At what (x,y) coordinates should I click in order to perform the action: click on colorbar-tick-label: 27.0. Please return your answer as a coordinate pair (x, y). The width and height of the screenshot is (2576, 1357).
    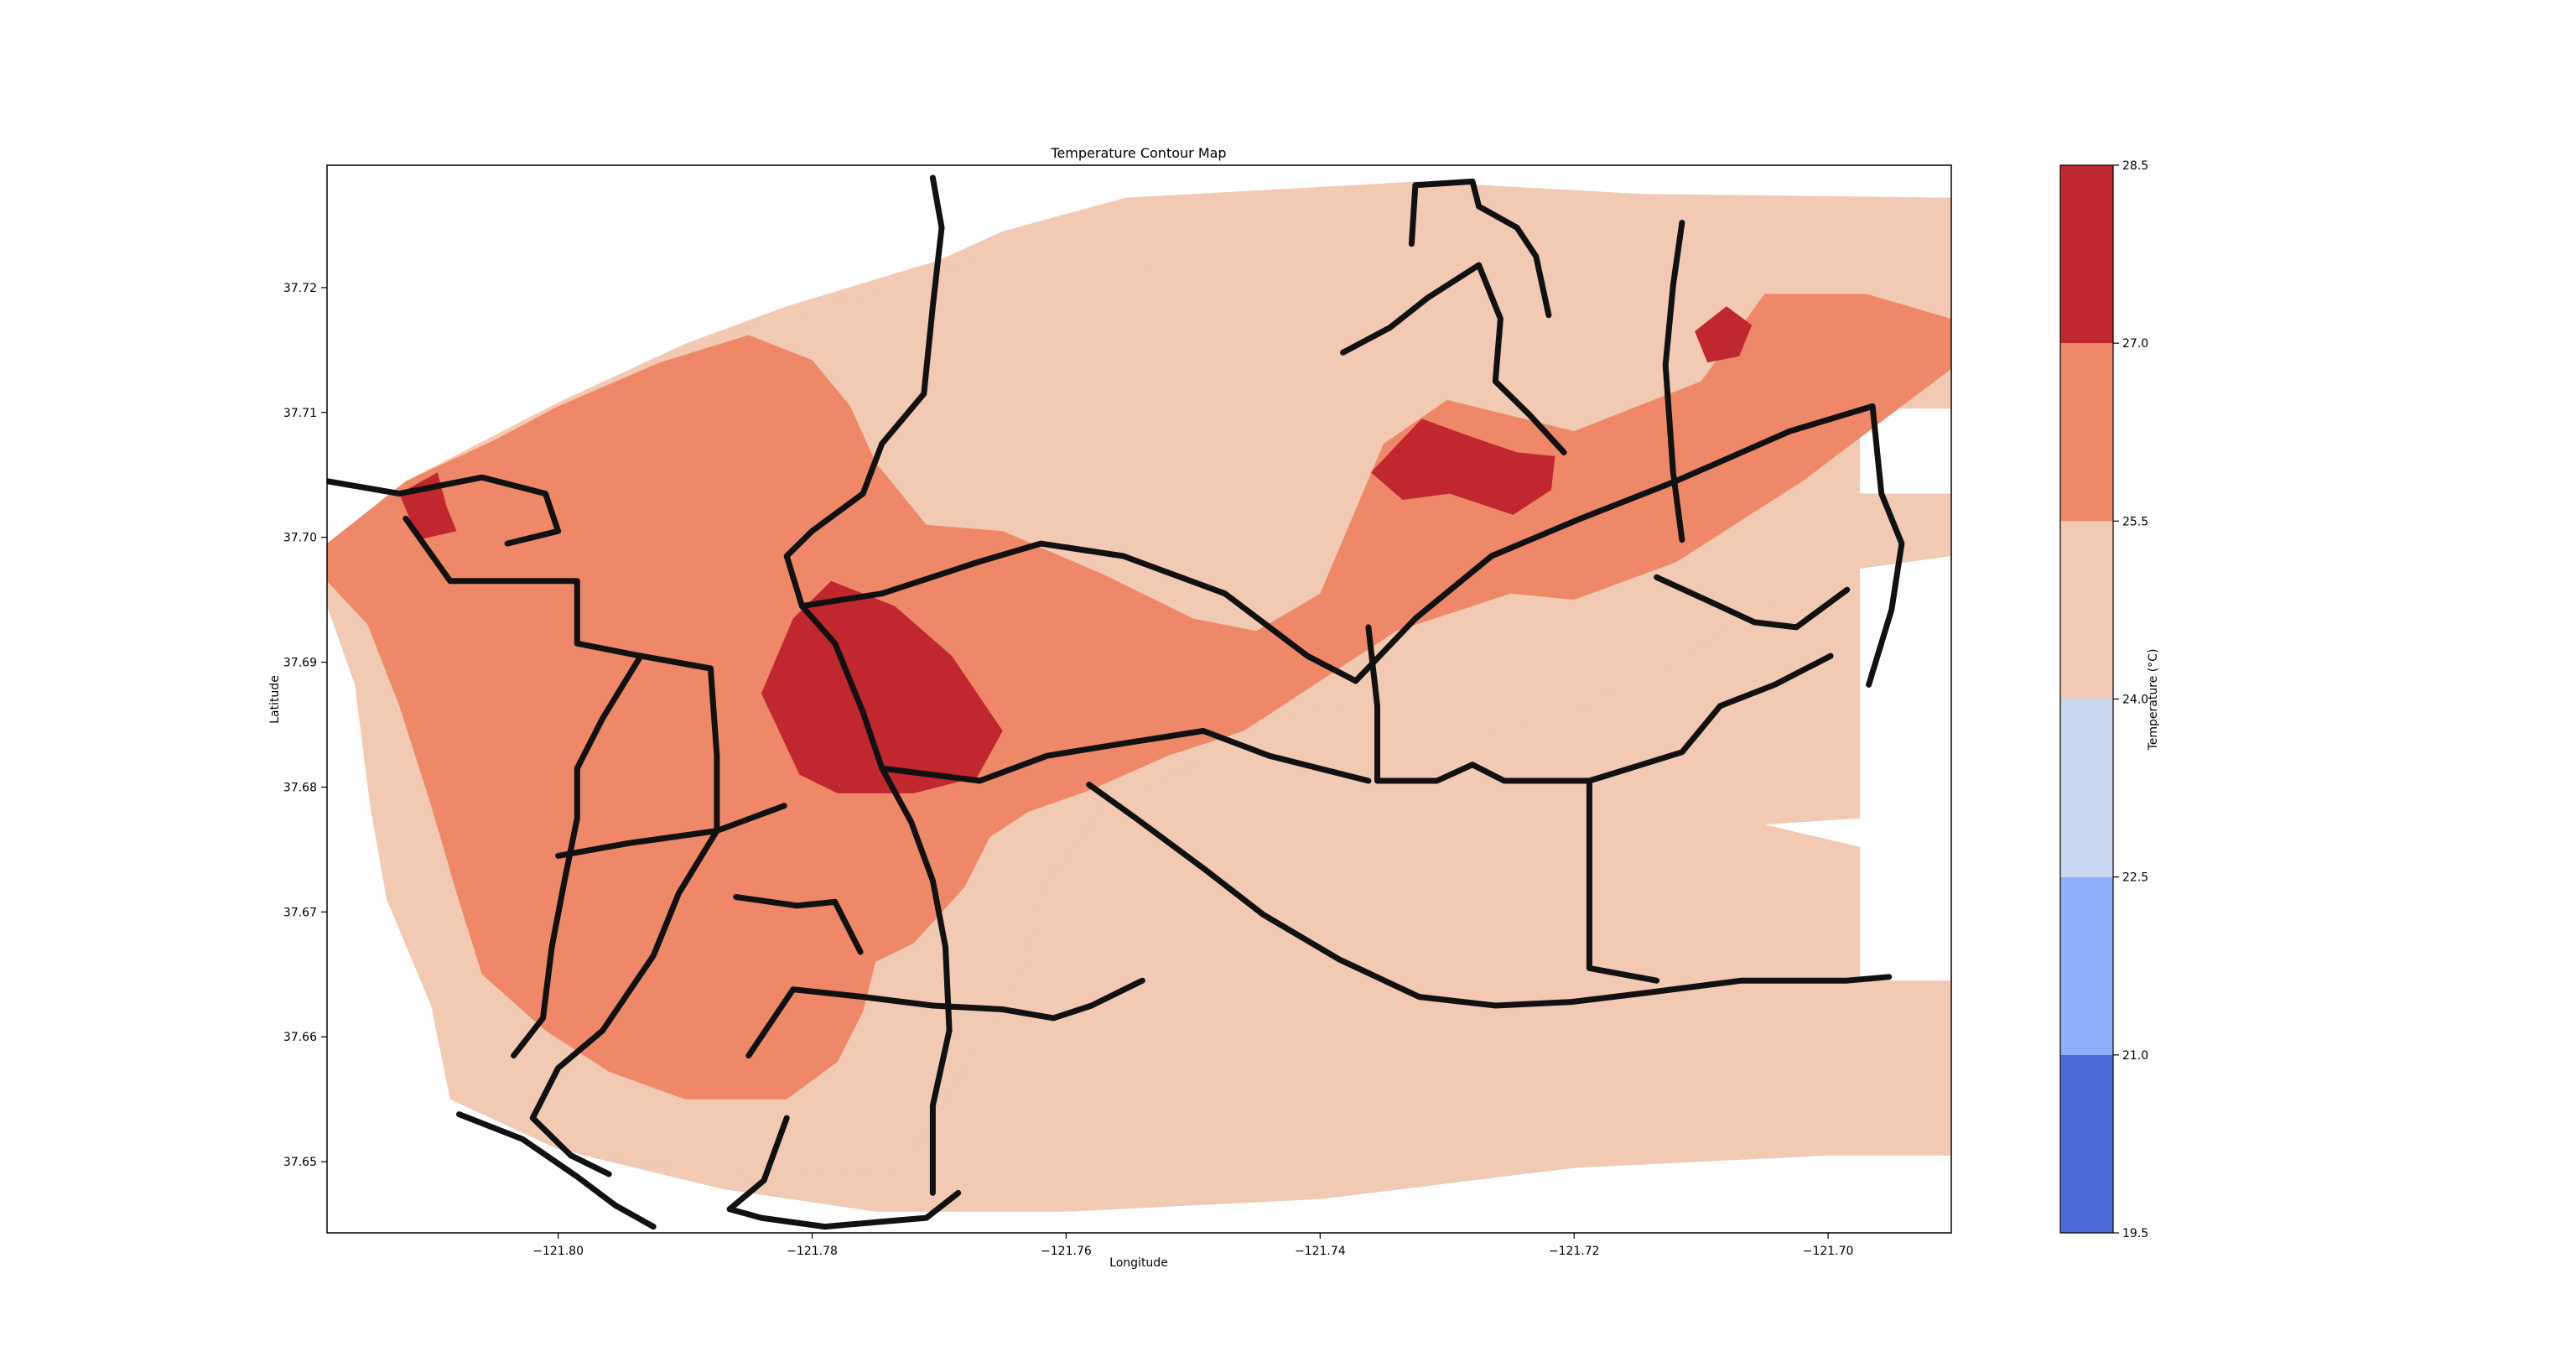
    Looking at the image, I should click on (2135, 344).